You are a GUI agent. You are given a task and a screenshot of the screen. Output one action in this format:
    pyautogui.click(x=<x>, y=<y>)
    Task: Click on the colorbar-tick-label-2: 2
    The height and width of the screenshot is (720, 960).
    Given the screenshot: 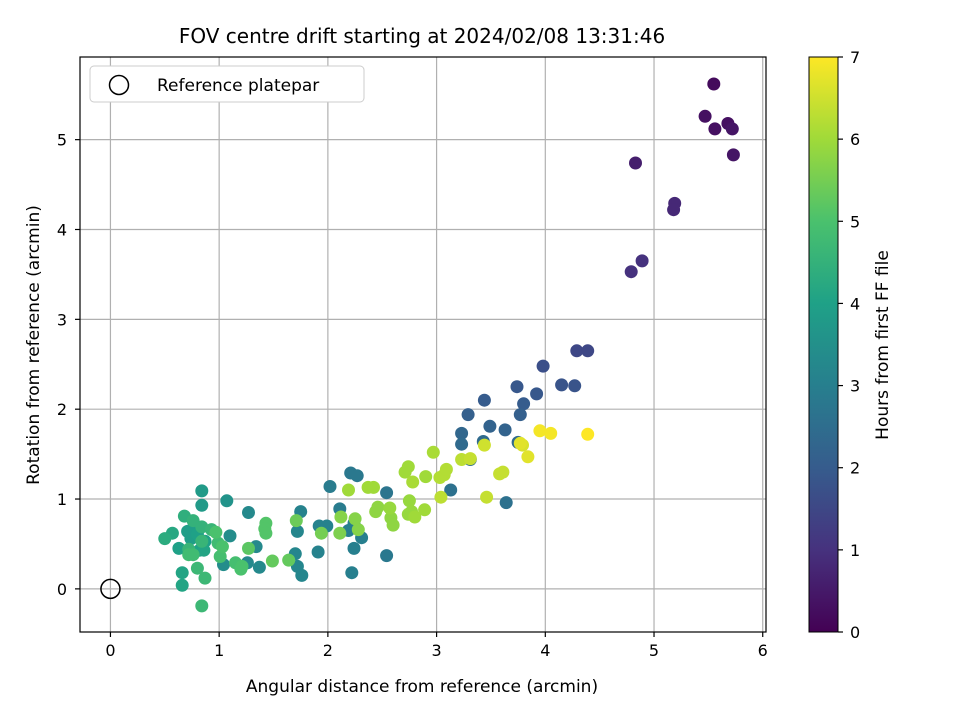 What is the action you would take?
    pyautogui.click(x=855, y=468)
    